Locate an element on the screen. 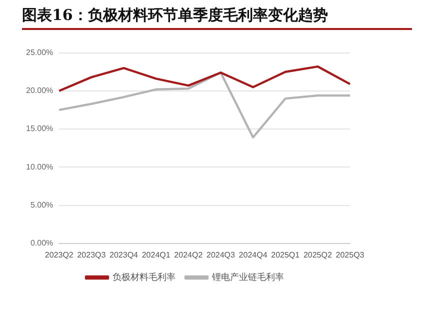  legend-label: 负极材料毛利率 is located at coordinates (144, 277).